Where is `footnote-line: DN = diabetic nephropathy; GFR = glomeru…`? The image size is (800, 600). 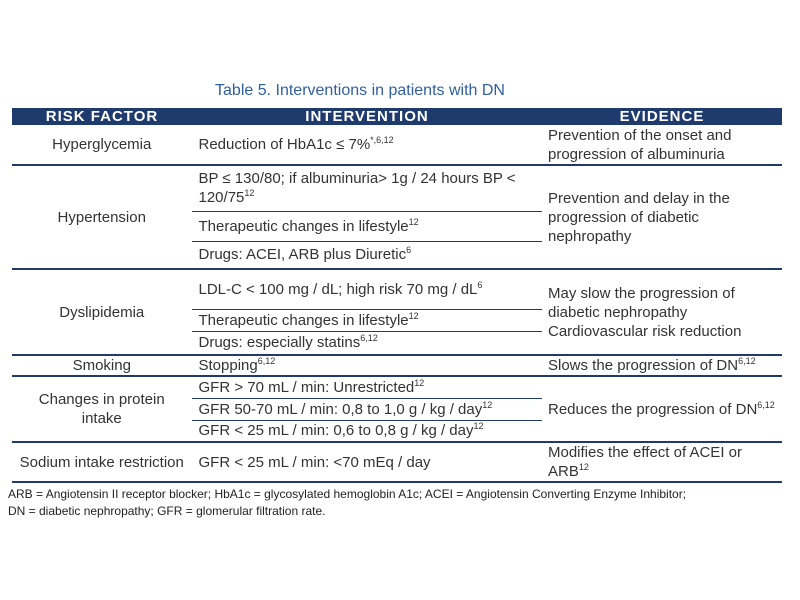
footnote-line: DN = diabetic nephropathy; GFR = glomeru… is located at coordinates (167, 511).